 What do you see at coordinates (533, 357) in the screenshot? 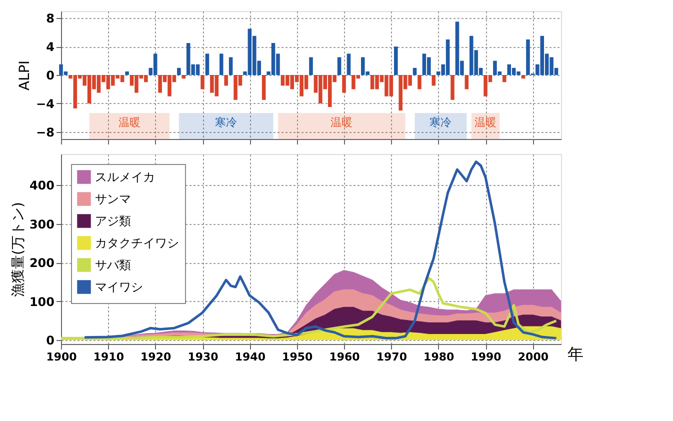
I see `x-tick-label: 2000` at bounding box center [533, 357].